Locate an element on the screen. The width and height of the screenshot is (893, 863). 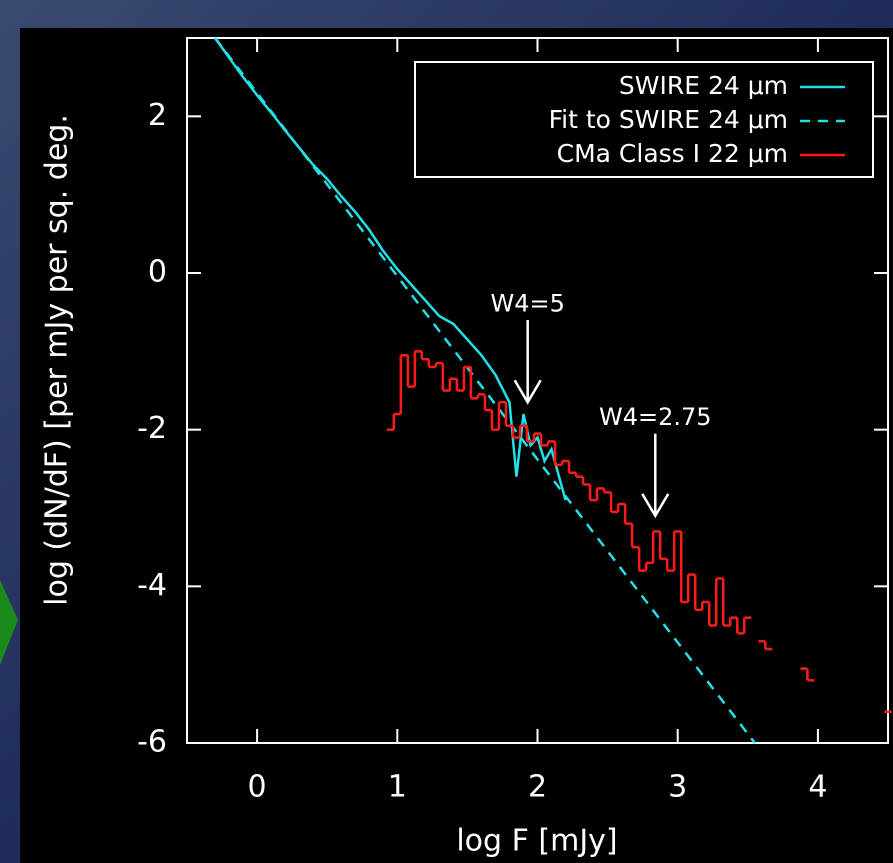
y-tick-label: -6 is located at coordinates (152, 742).